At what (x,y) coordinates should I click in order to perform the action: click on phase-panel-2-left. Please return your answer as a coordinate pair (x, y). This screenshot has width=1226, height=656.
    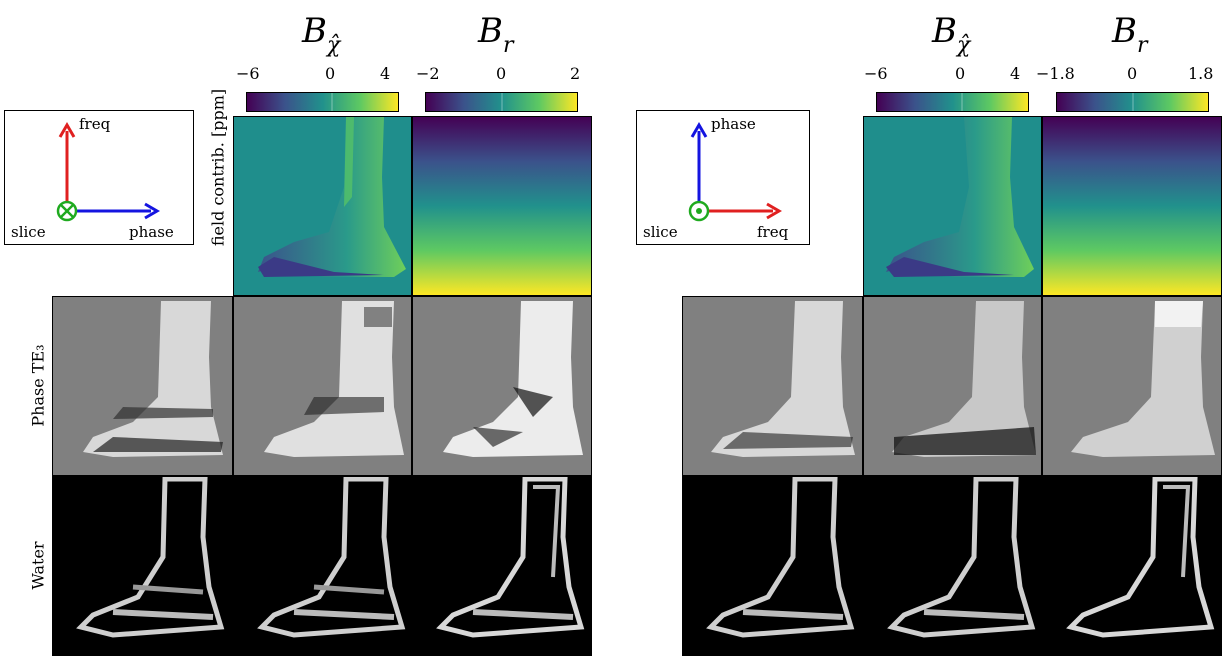
    Looking at the image, I should click on (322, 386).